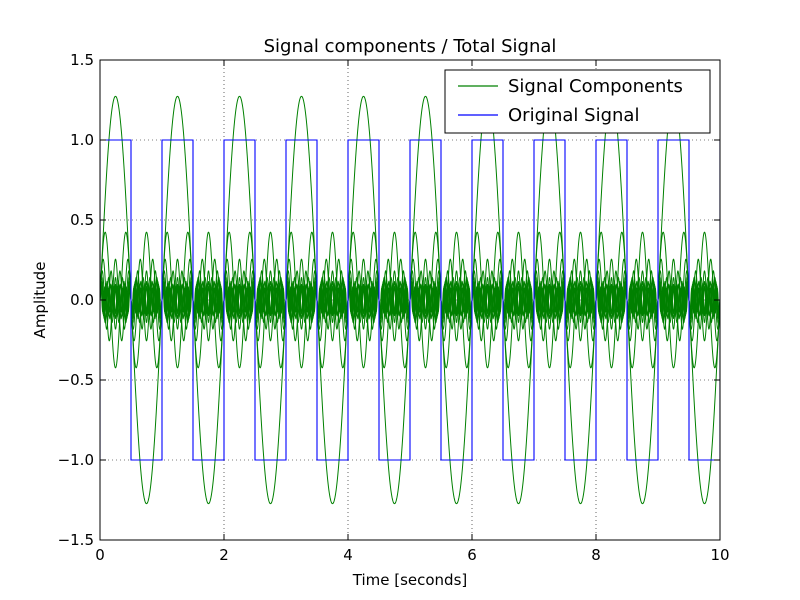  Describe the element at coordinates (82, 300) in the screenshot. I see `y-tick-label: 0.0` at that location.